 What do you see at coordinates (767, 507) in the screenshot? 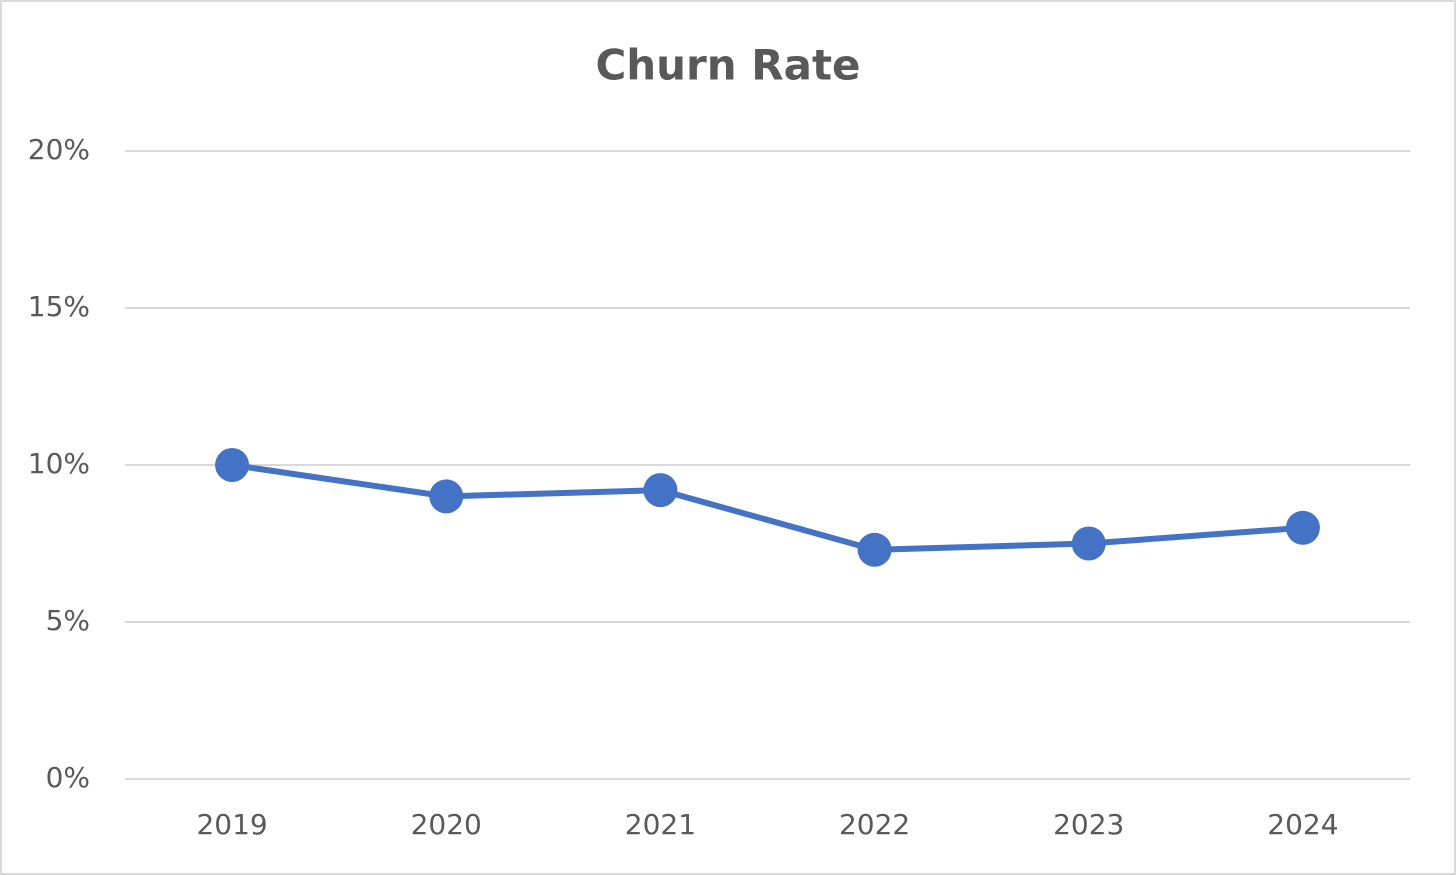
I see `series-line` at bounding box center [767, 507].